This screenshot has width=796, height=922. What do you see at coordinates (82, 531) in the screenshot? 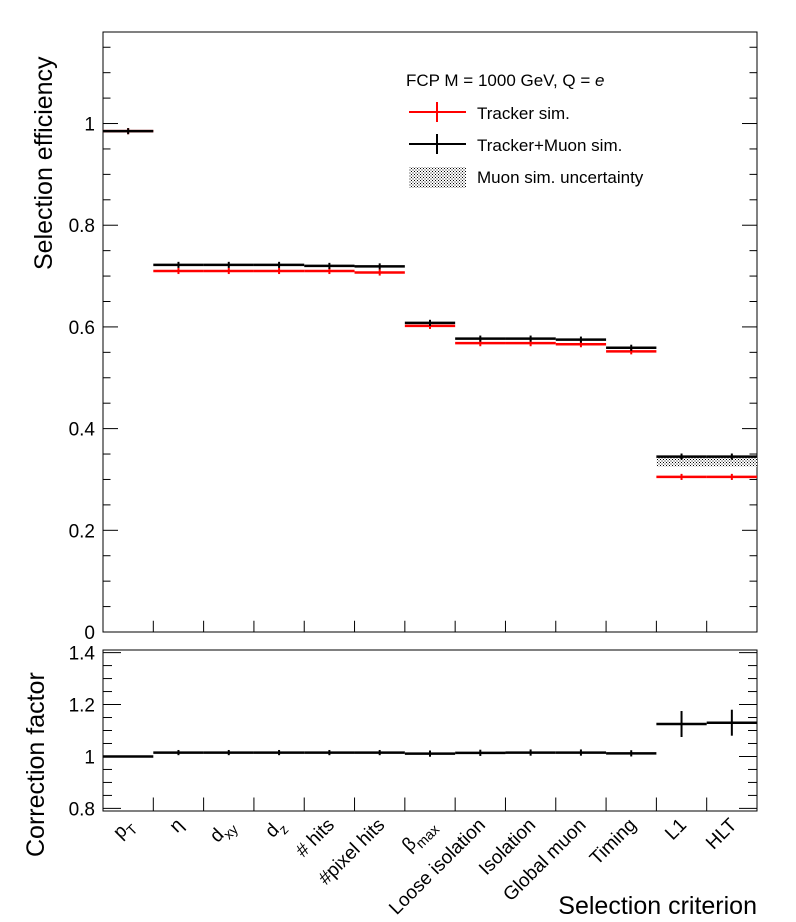
I see `y-tick-label: 0.2` at bounding box center [82, 531].